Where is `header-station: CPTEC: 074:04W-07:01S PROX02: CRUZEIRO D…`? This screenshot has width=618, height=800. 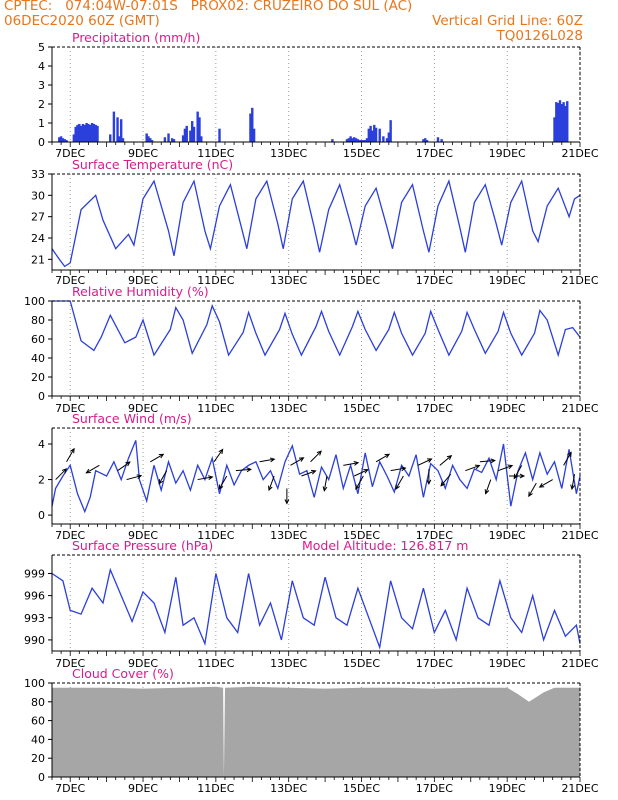
header-station: CPTEC: 074:04W-07:01S PROX02: CRUZEIRO D… is located at coordinates (208, 7).